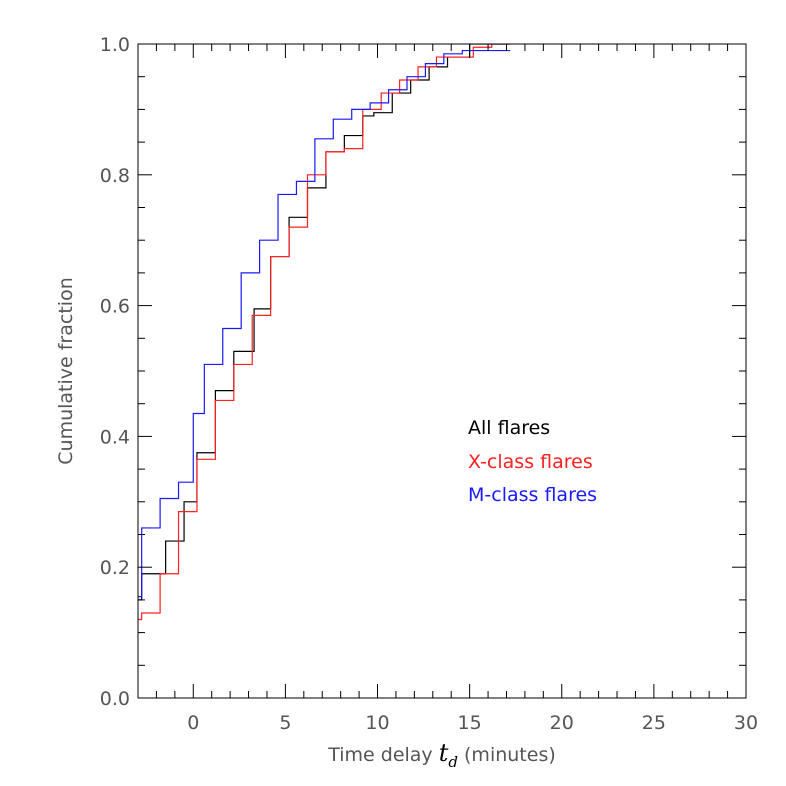 This screenshot has width=786, height=786. What do you see at coordinates (285, 723) in the screenshot?
I see `x-tick-label: 5` at bounding box center [285, 723].